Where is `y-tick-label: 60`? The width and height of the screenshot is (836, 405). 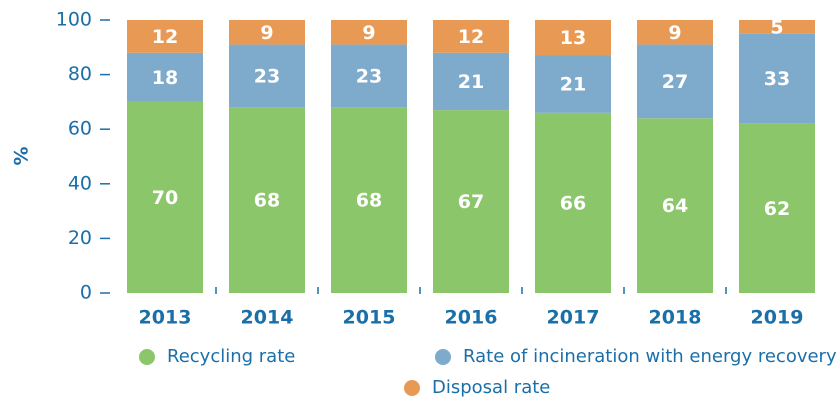 y-tick-label: 60 is located at coordinates (80, 129).